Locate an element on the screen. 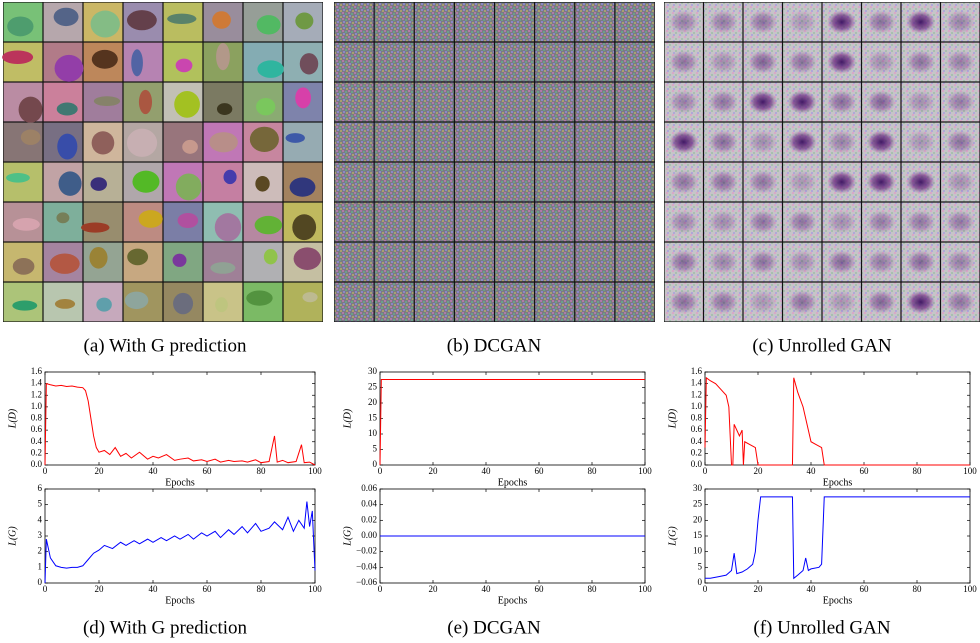 The height and width of the screenshot is (643, 980). y-tick-label: 0.2 is located at coordinates (696, 452).